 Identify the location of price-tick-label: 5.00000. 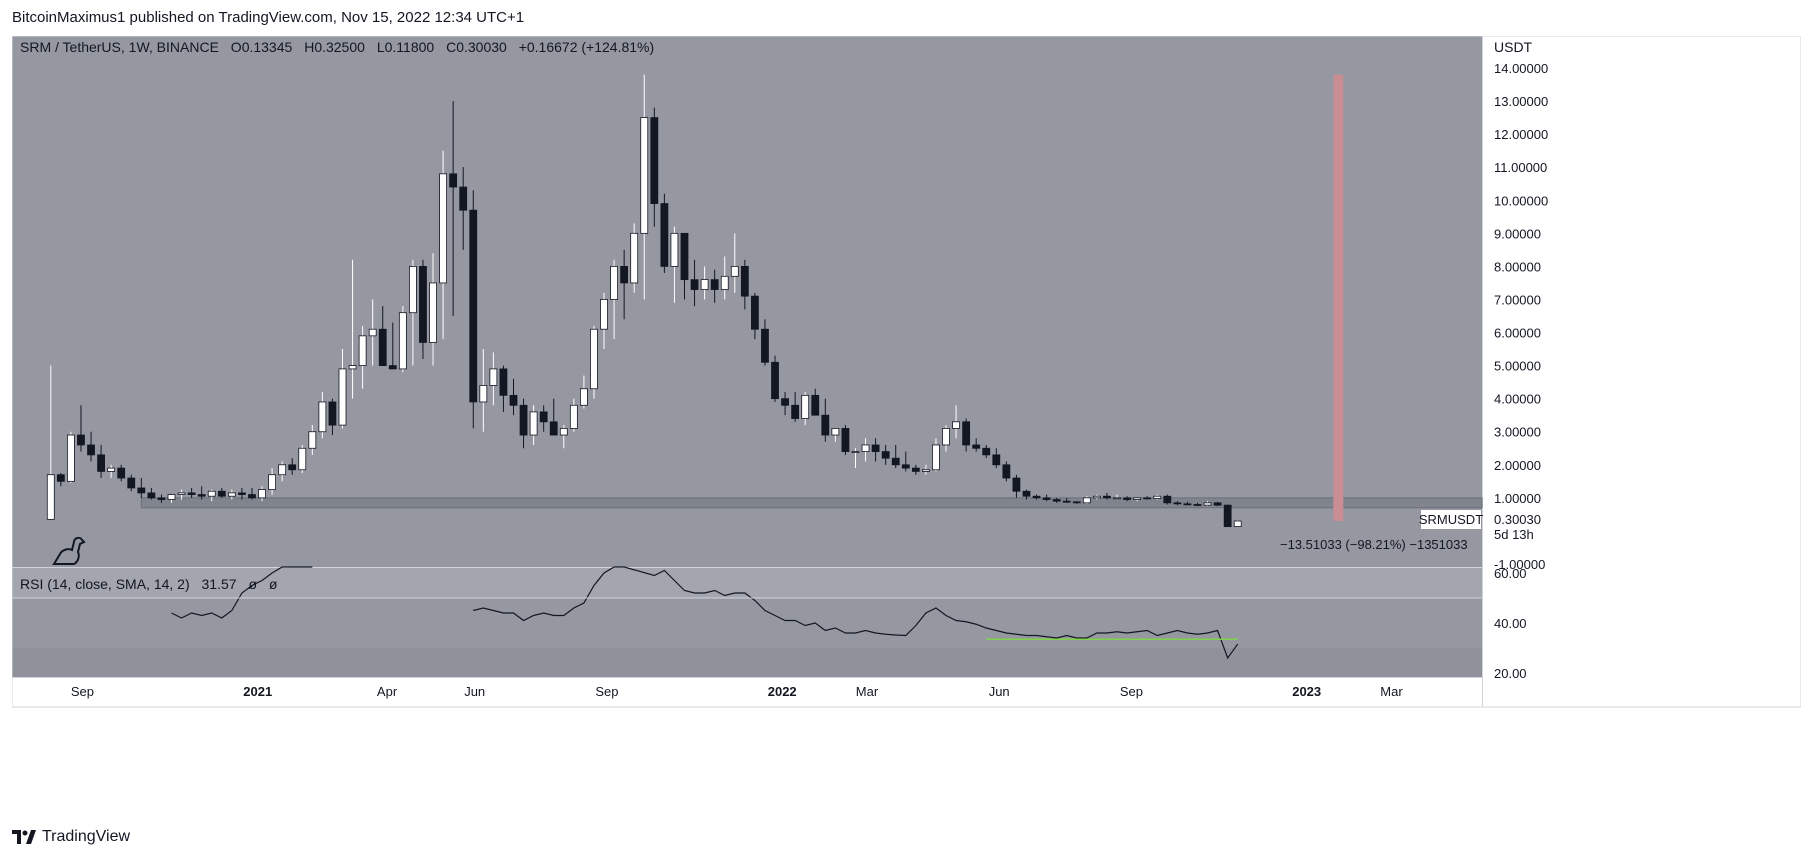
(1517, 366).